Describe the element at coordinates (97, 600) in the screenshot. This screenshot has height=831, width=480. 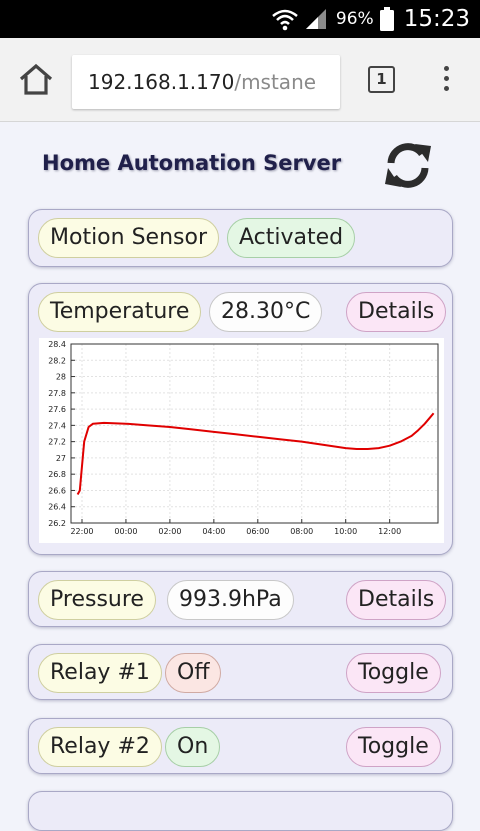
I see `pressure-label: Pressure` at that location.